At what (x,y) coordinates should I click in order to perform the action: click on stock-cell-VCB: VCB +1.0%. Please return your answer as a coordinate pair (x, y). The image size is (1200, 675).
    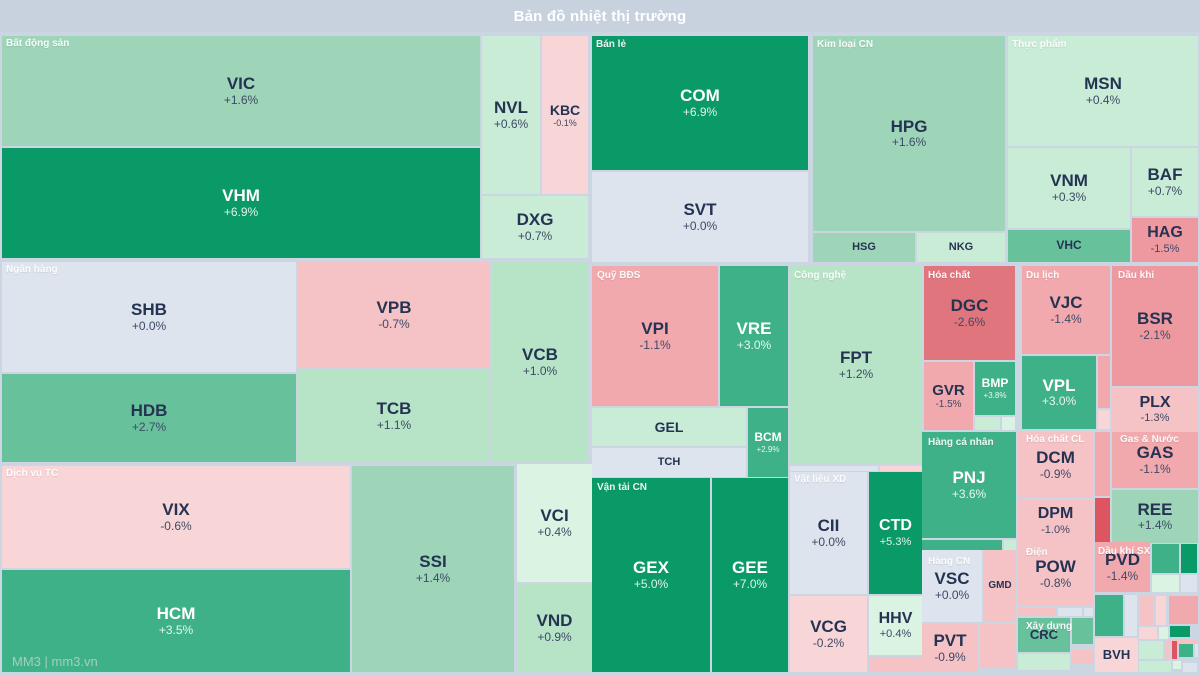
    Looking at the image, I should click on (540, 362).